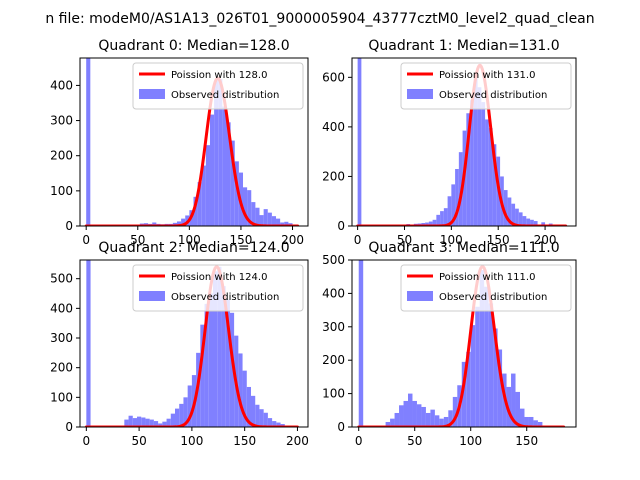 The image size is (640, 480). Describe the element at coordinates (341, 427) in the screenshot. I see `y-tick-label: 0` at that location.